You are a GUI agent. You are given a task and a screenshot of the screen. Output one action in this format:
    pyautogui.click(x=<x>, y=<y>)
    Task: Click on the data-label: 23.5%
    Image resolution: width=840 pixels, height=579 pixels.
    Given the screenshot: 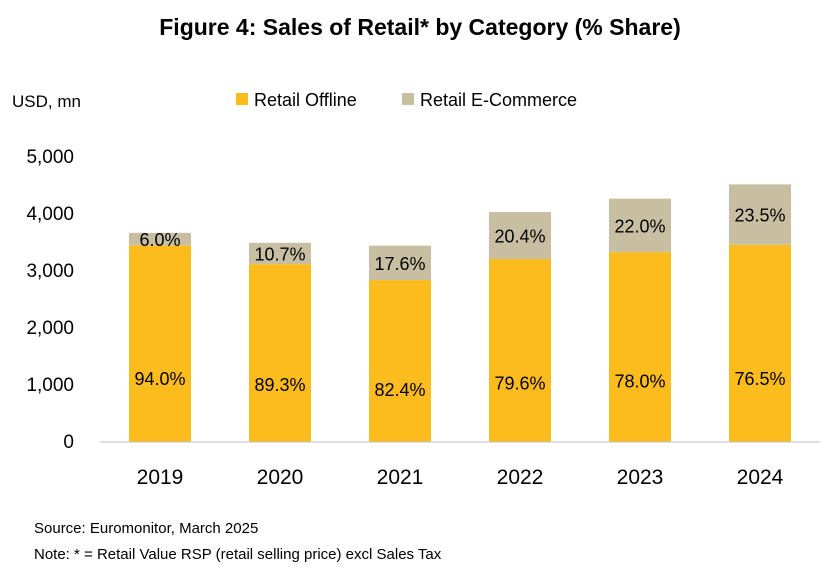 What is the action you would take?
    pyautogui.click(x=759, y=216)
    